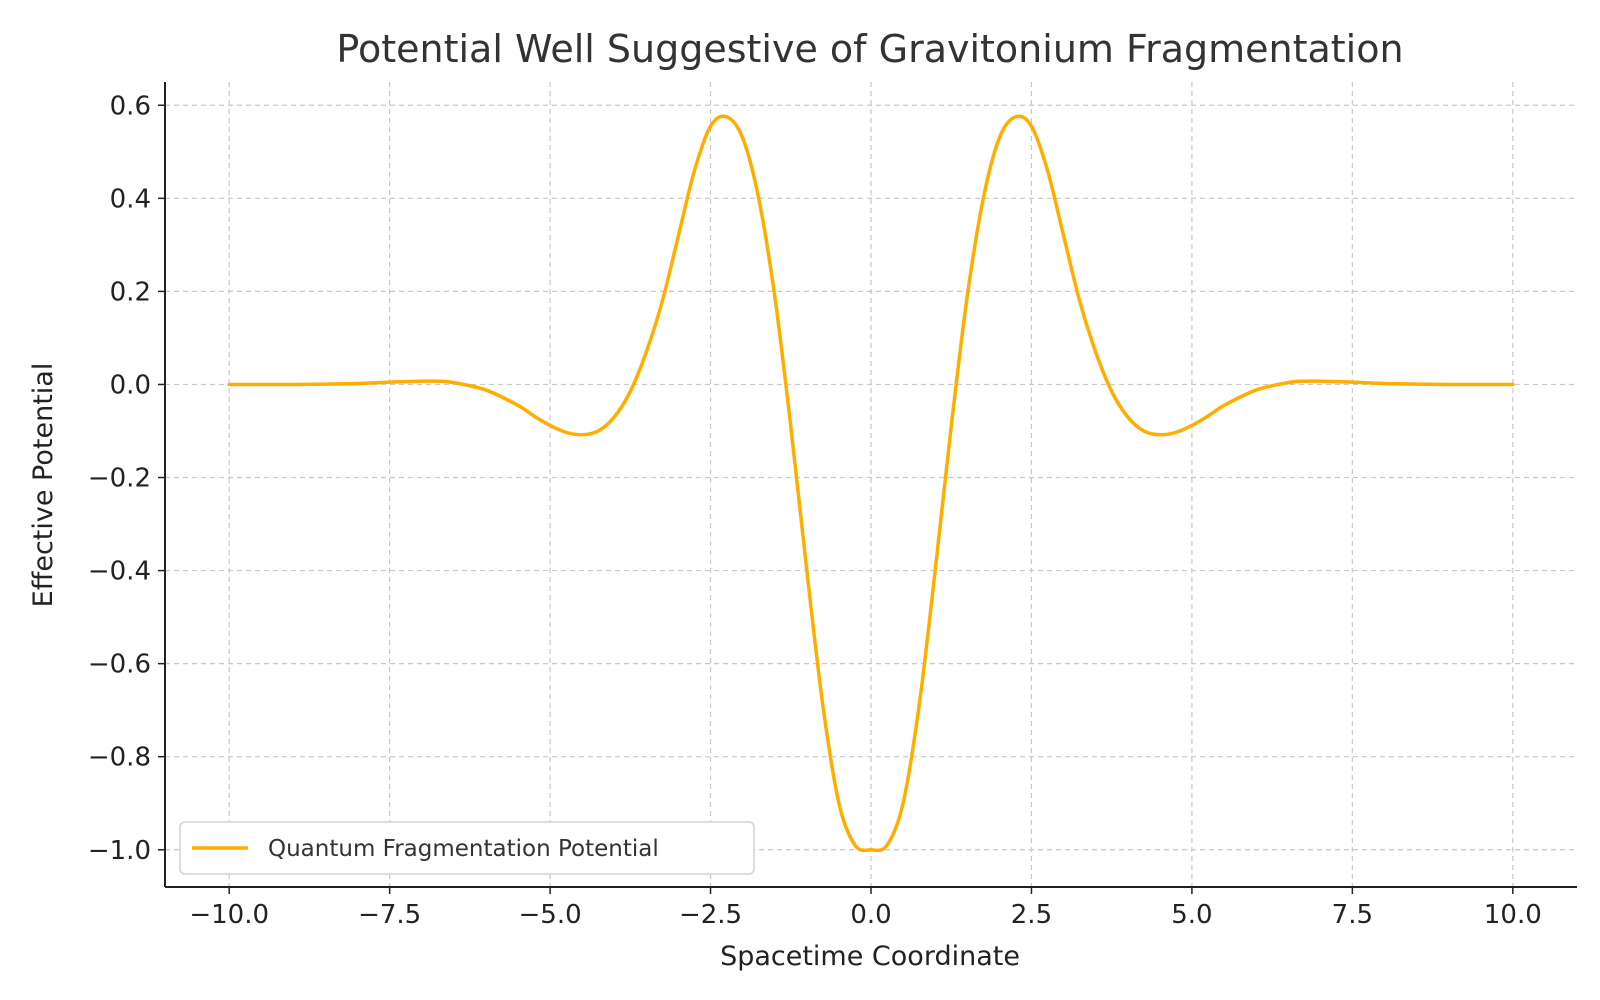 This screenshot has height=1000, width=1600. I want to click on y-tick-label: 0.4, so click(130, 199).